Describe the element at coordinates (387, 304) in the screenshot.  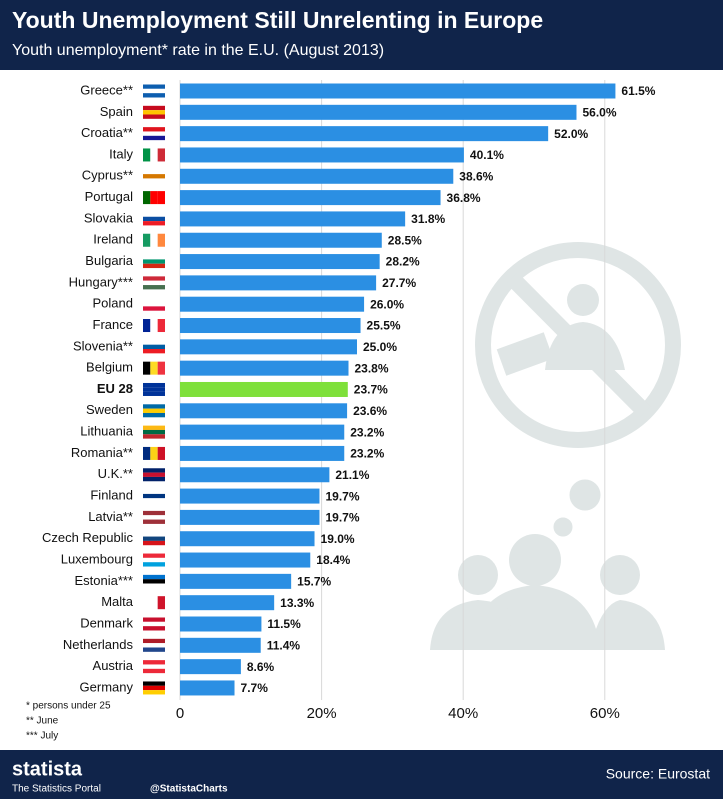
I see `value-label: 26.0%` at that location.